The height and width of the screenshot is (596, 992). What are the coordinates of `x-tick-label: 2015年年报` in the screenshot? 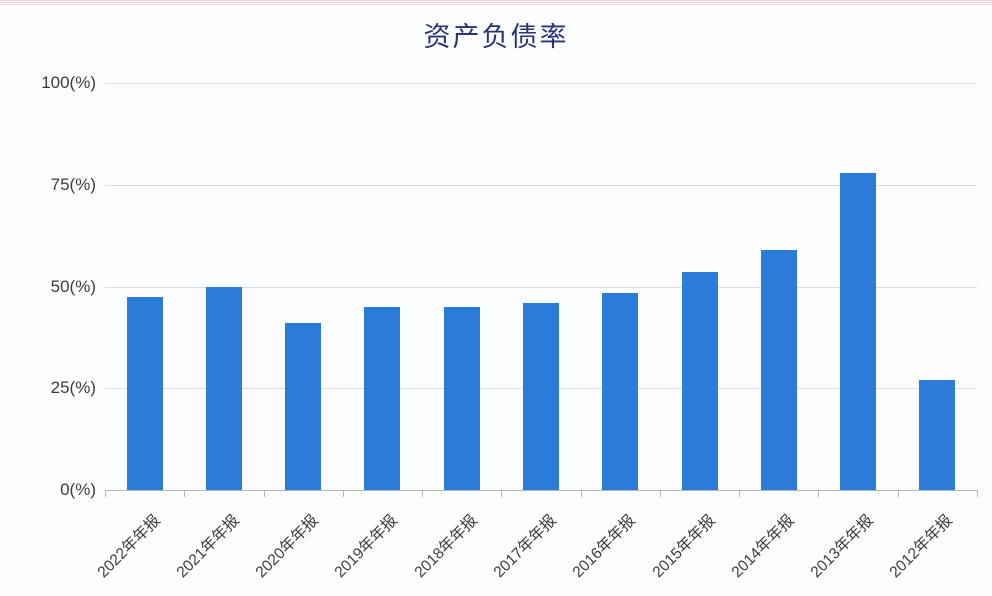 It's located at (684, 546).